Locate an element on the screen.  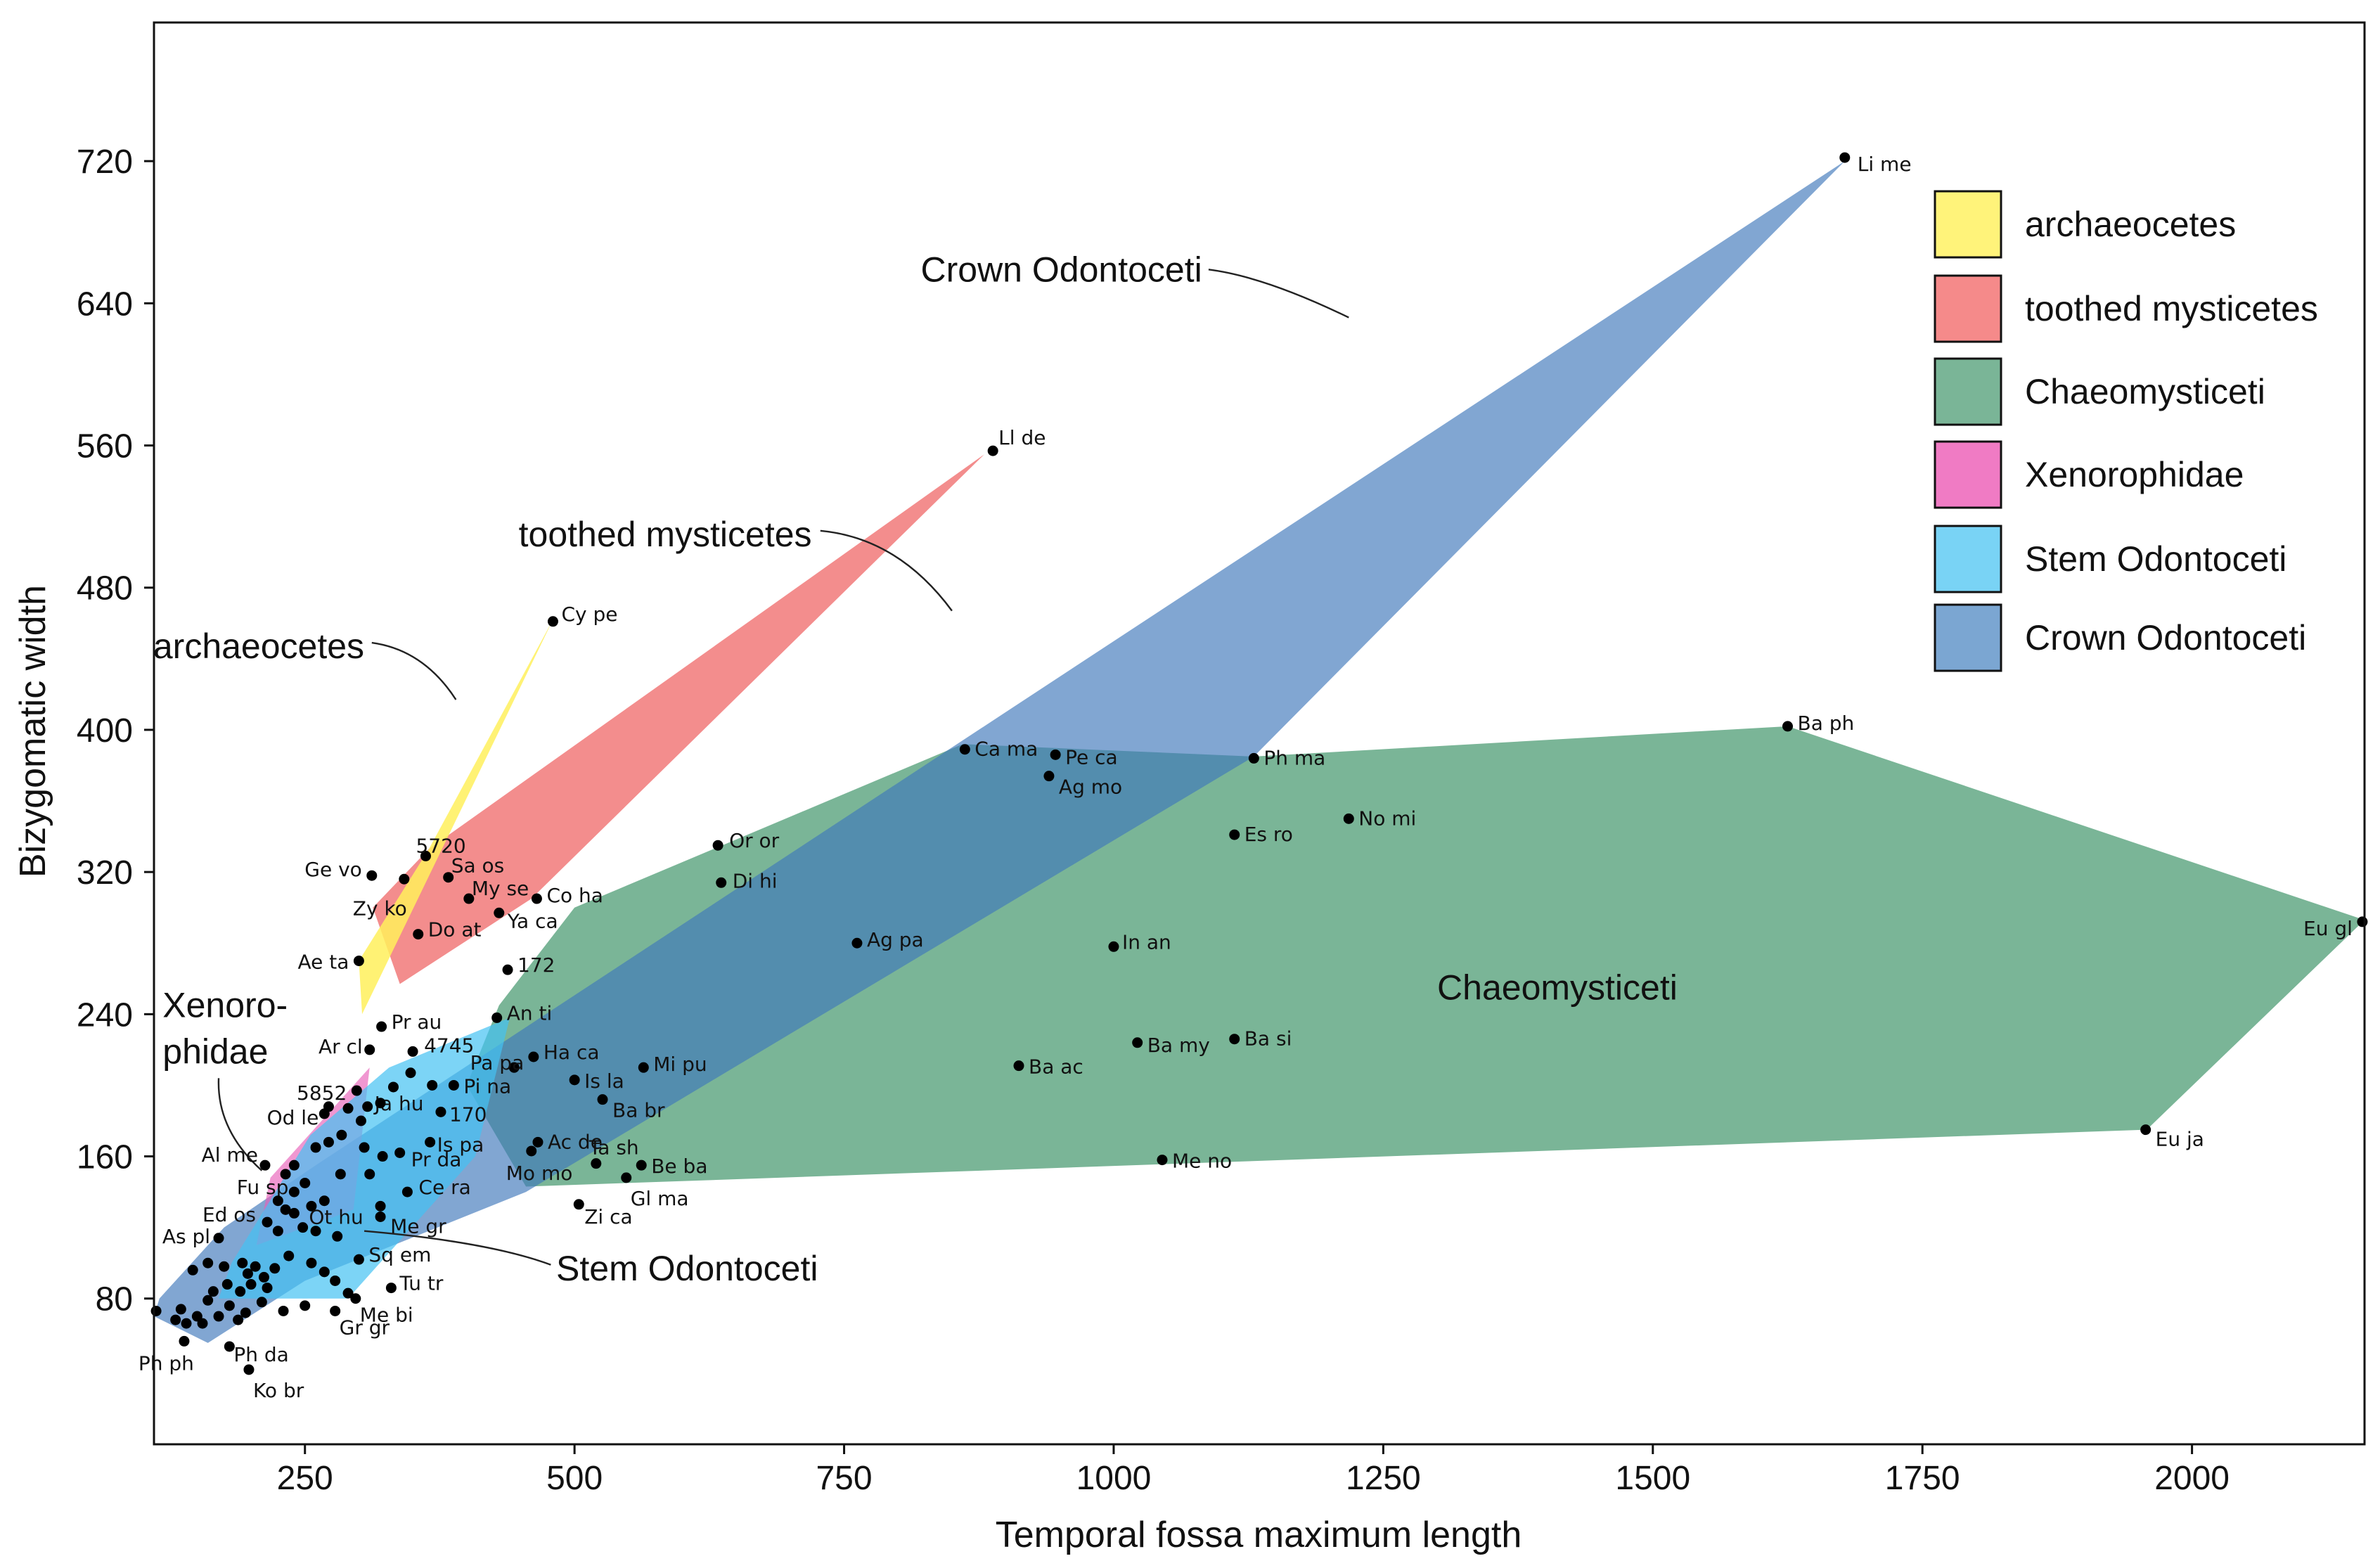
point-label: An ti is located at coordinates (530, 1012).